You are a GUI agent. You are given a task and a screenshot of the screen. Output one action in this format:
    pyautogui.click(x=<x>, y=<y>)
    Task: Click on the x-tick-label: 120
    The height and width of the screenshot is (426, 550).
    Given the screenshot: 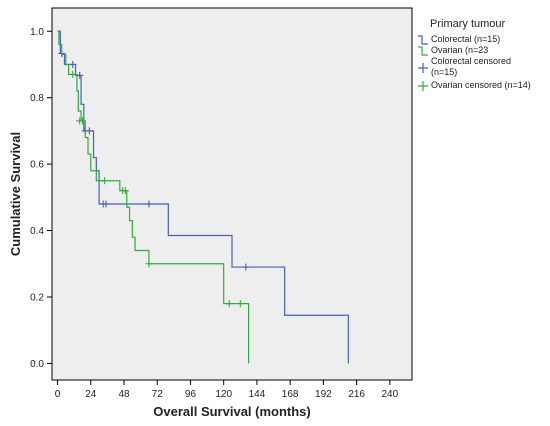 What is the action you would take?
    pyautogui.click(x=223, y=394)
    